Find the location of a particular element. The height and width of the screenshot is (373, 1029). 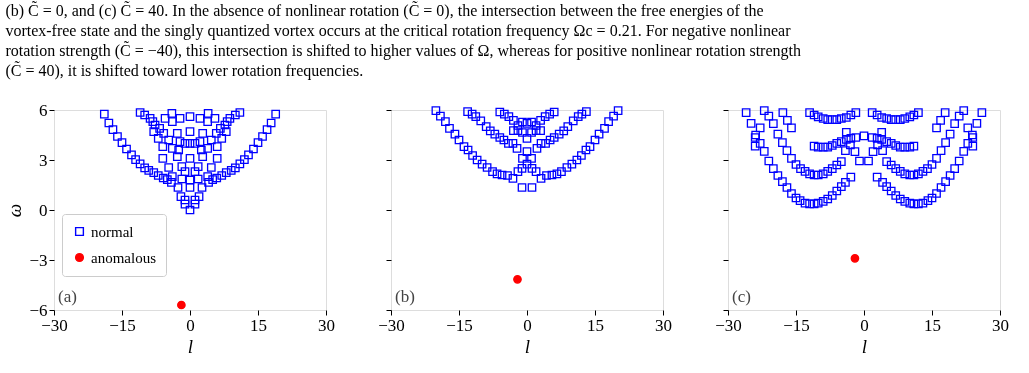

y-axis-title: ω is located at coordinates (15, 210).